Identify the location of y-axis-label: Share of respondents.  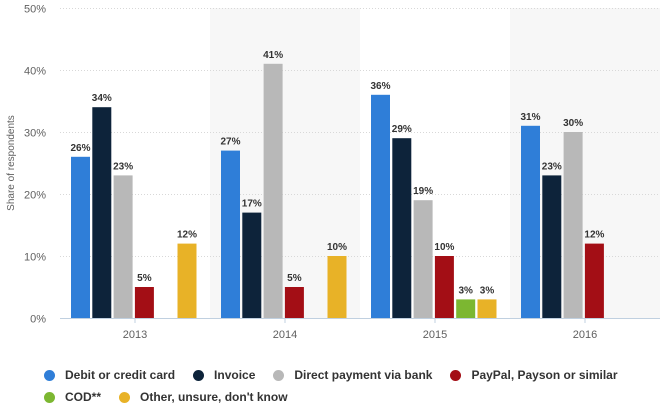
(11, 163).